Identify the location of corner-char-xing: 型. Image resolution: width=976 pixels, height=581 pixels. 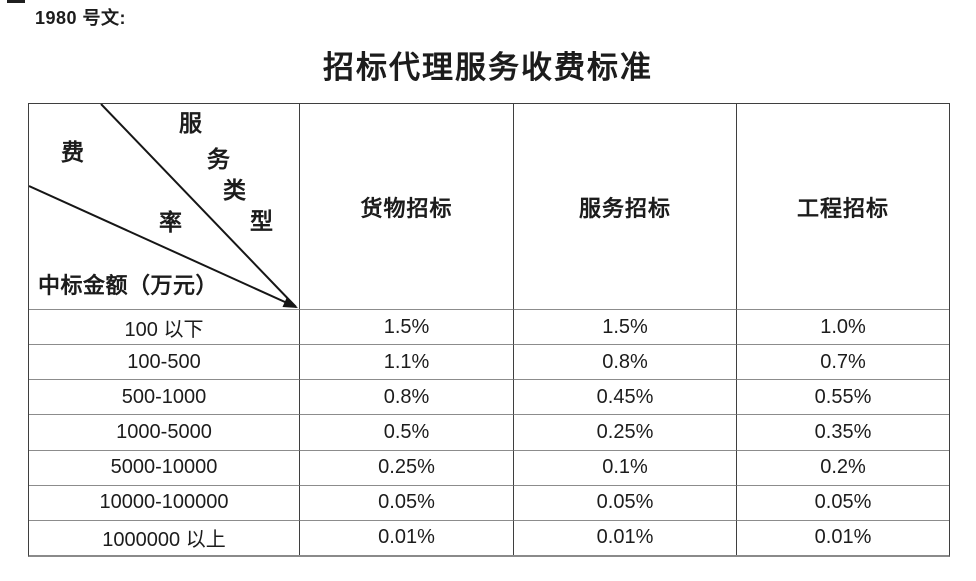
(261, 221).